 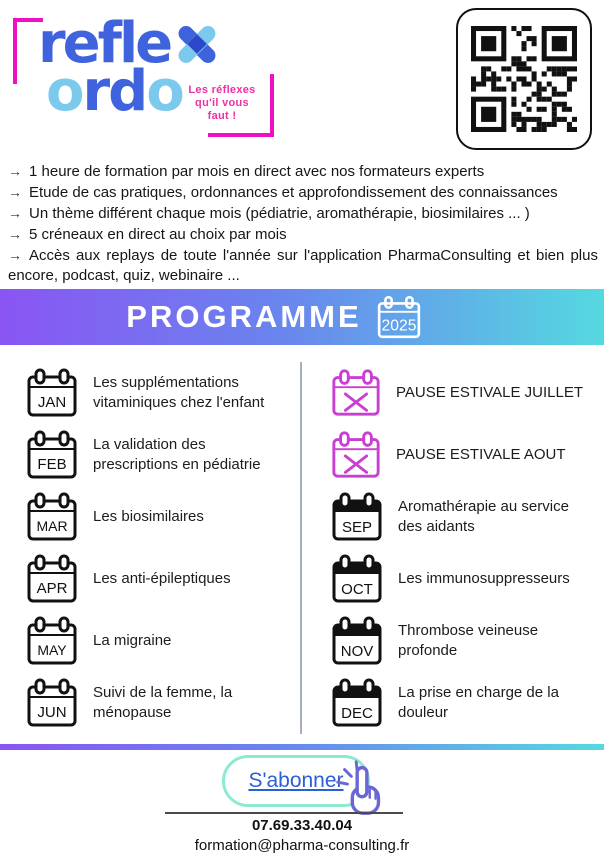 What do you see at coordinates (244, 316) in the screenshot?
I see `programme-title: PROGRAMME` at bounding box center [244, 316].